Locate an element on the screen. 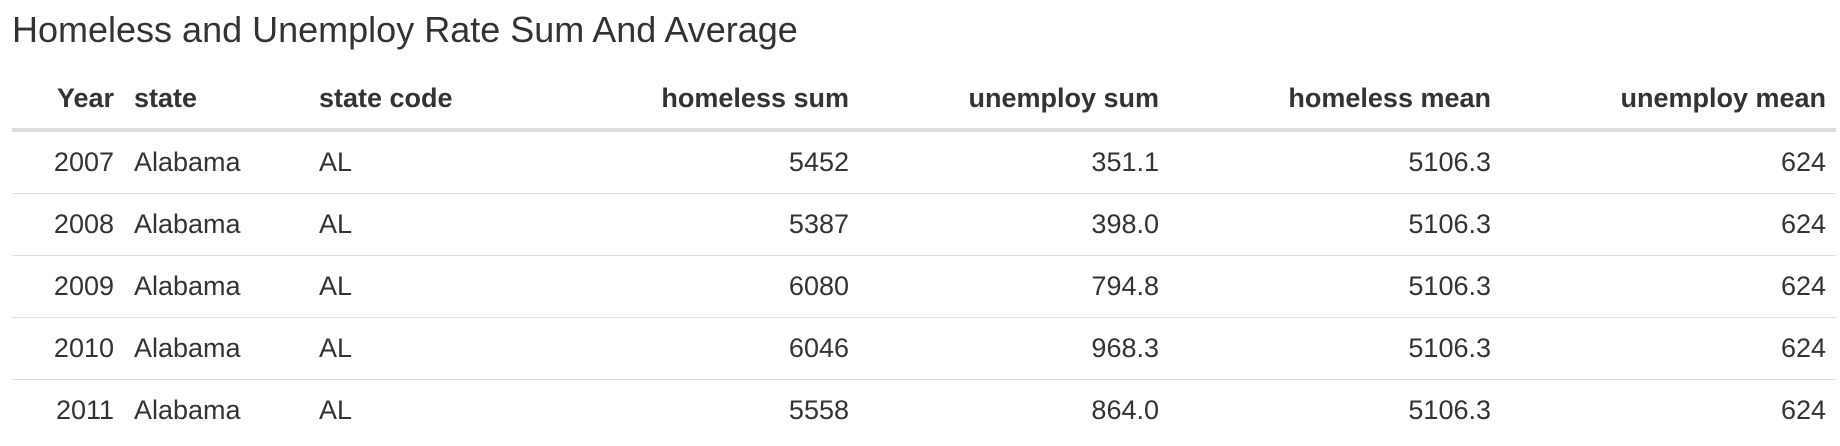  table-row: 2008 Alabama AL 5387 398.0 5106.3 624 is located at coordinates (924, 224).